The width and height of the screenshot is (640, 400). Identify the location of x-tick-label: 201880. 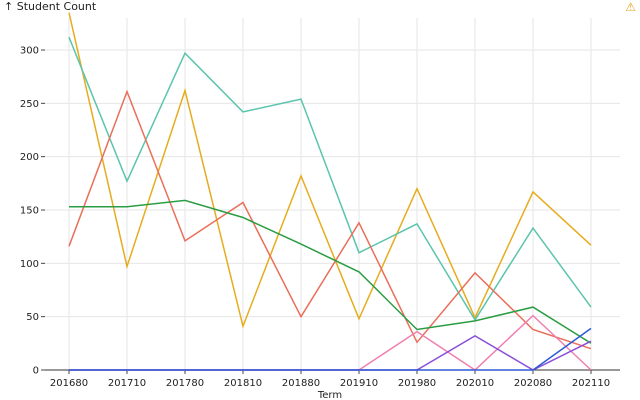
(301, 383).